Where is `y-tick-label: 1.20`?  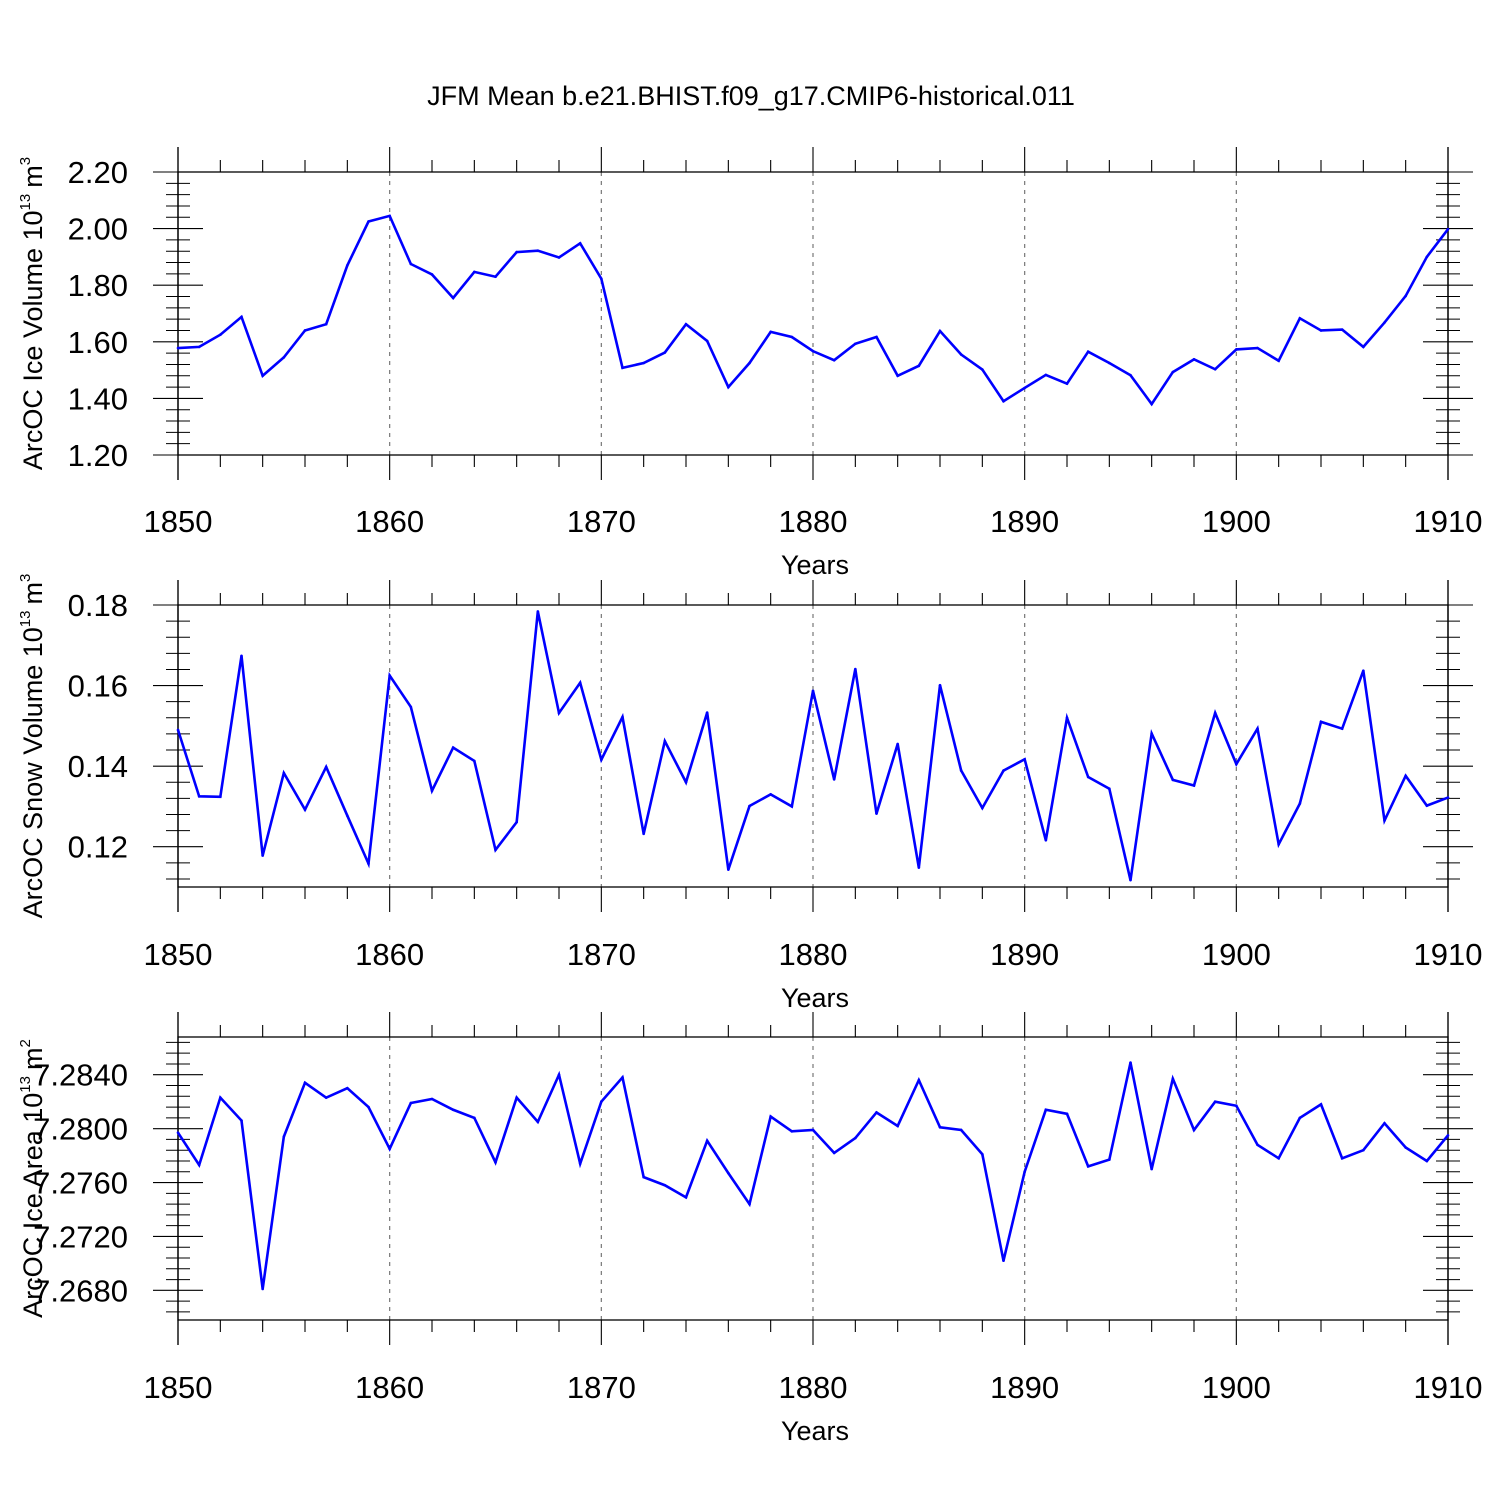
y-tick-label: 1.20 is located at coordinates (98, 455).